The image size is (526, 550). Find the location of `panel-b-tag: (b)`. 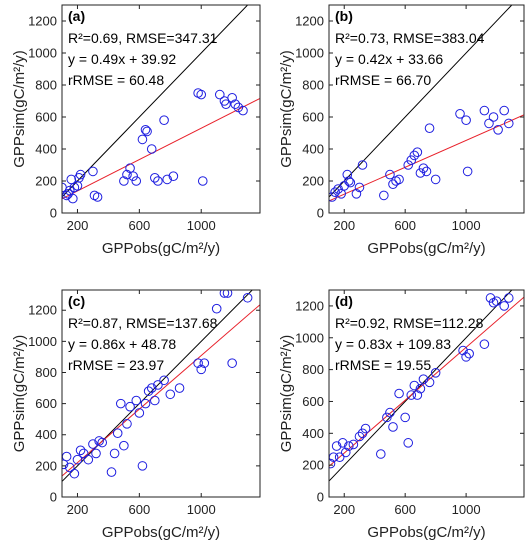

panel-b-tag: (b) is located at coordinates (344, 16).